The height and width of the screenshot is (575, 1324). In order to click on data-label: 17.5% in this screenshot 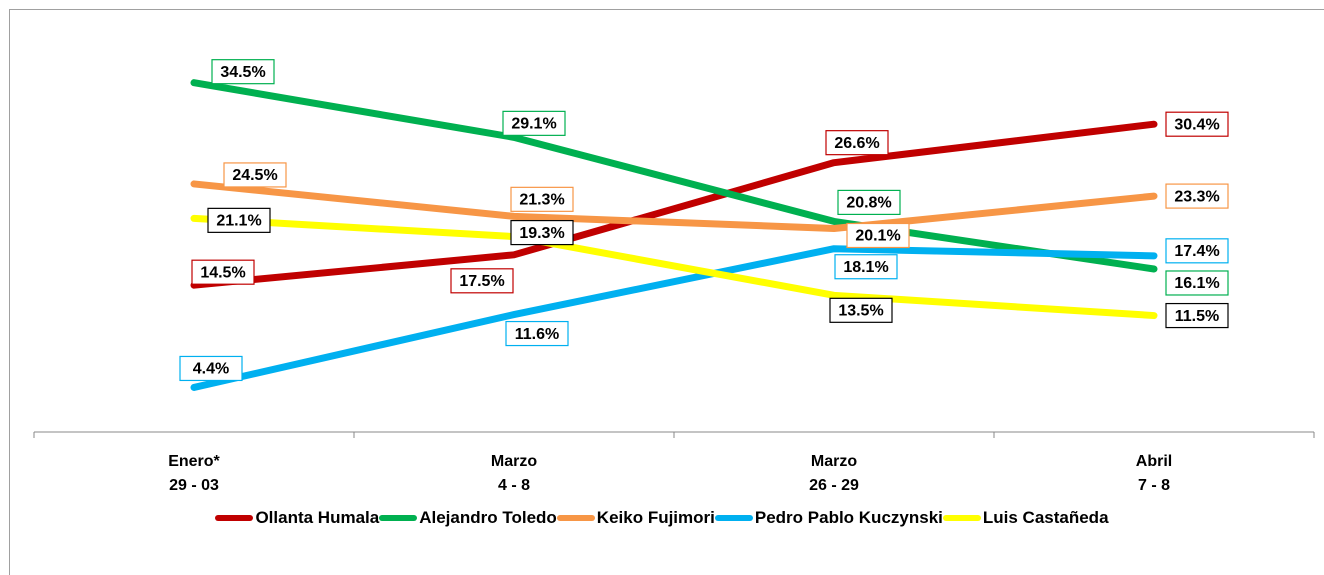, I will do `click(481, 281)`.